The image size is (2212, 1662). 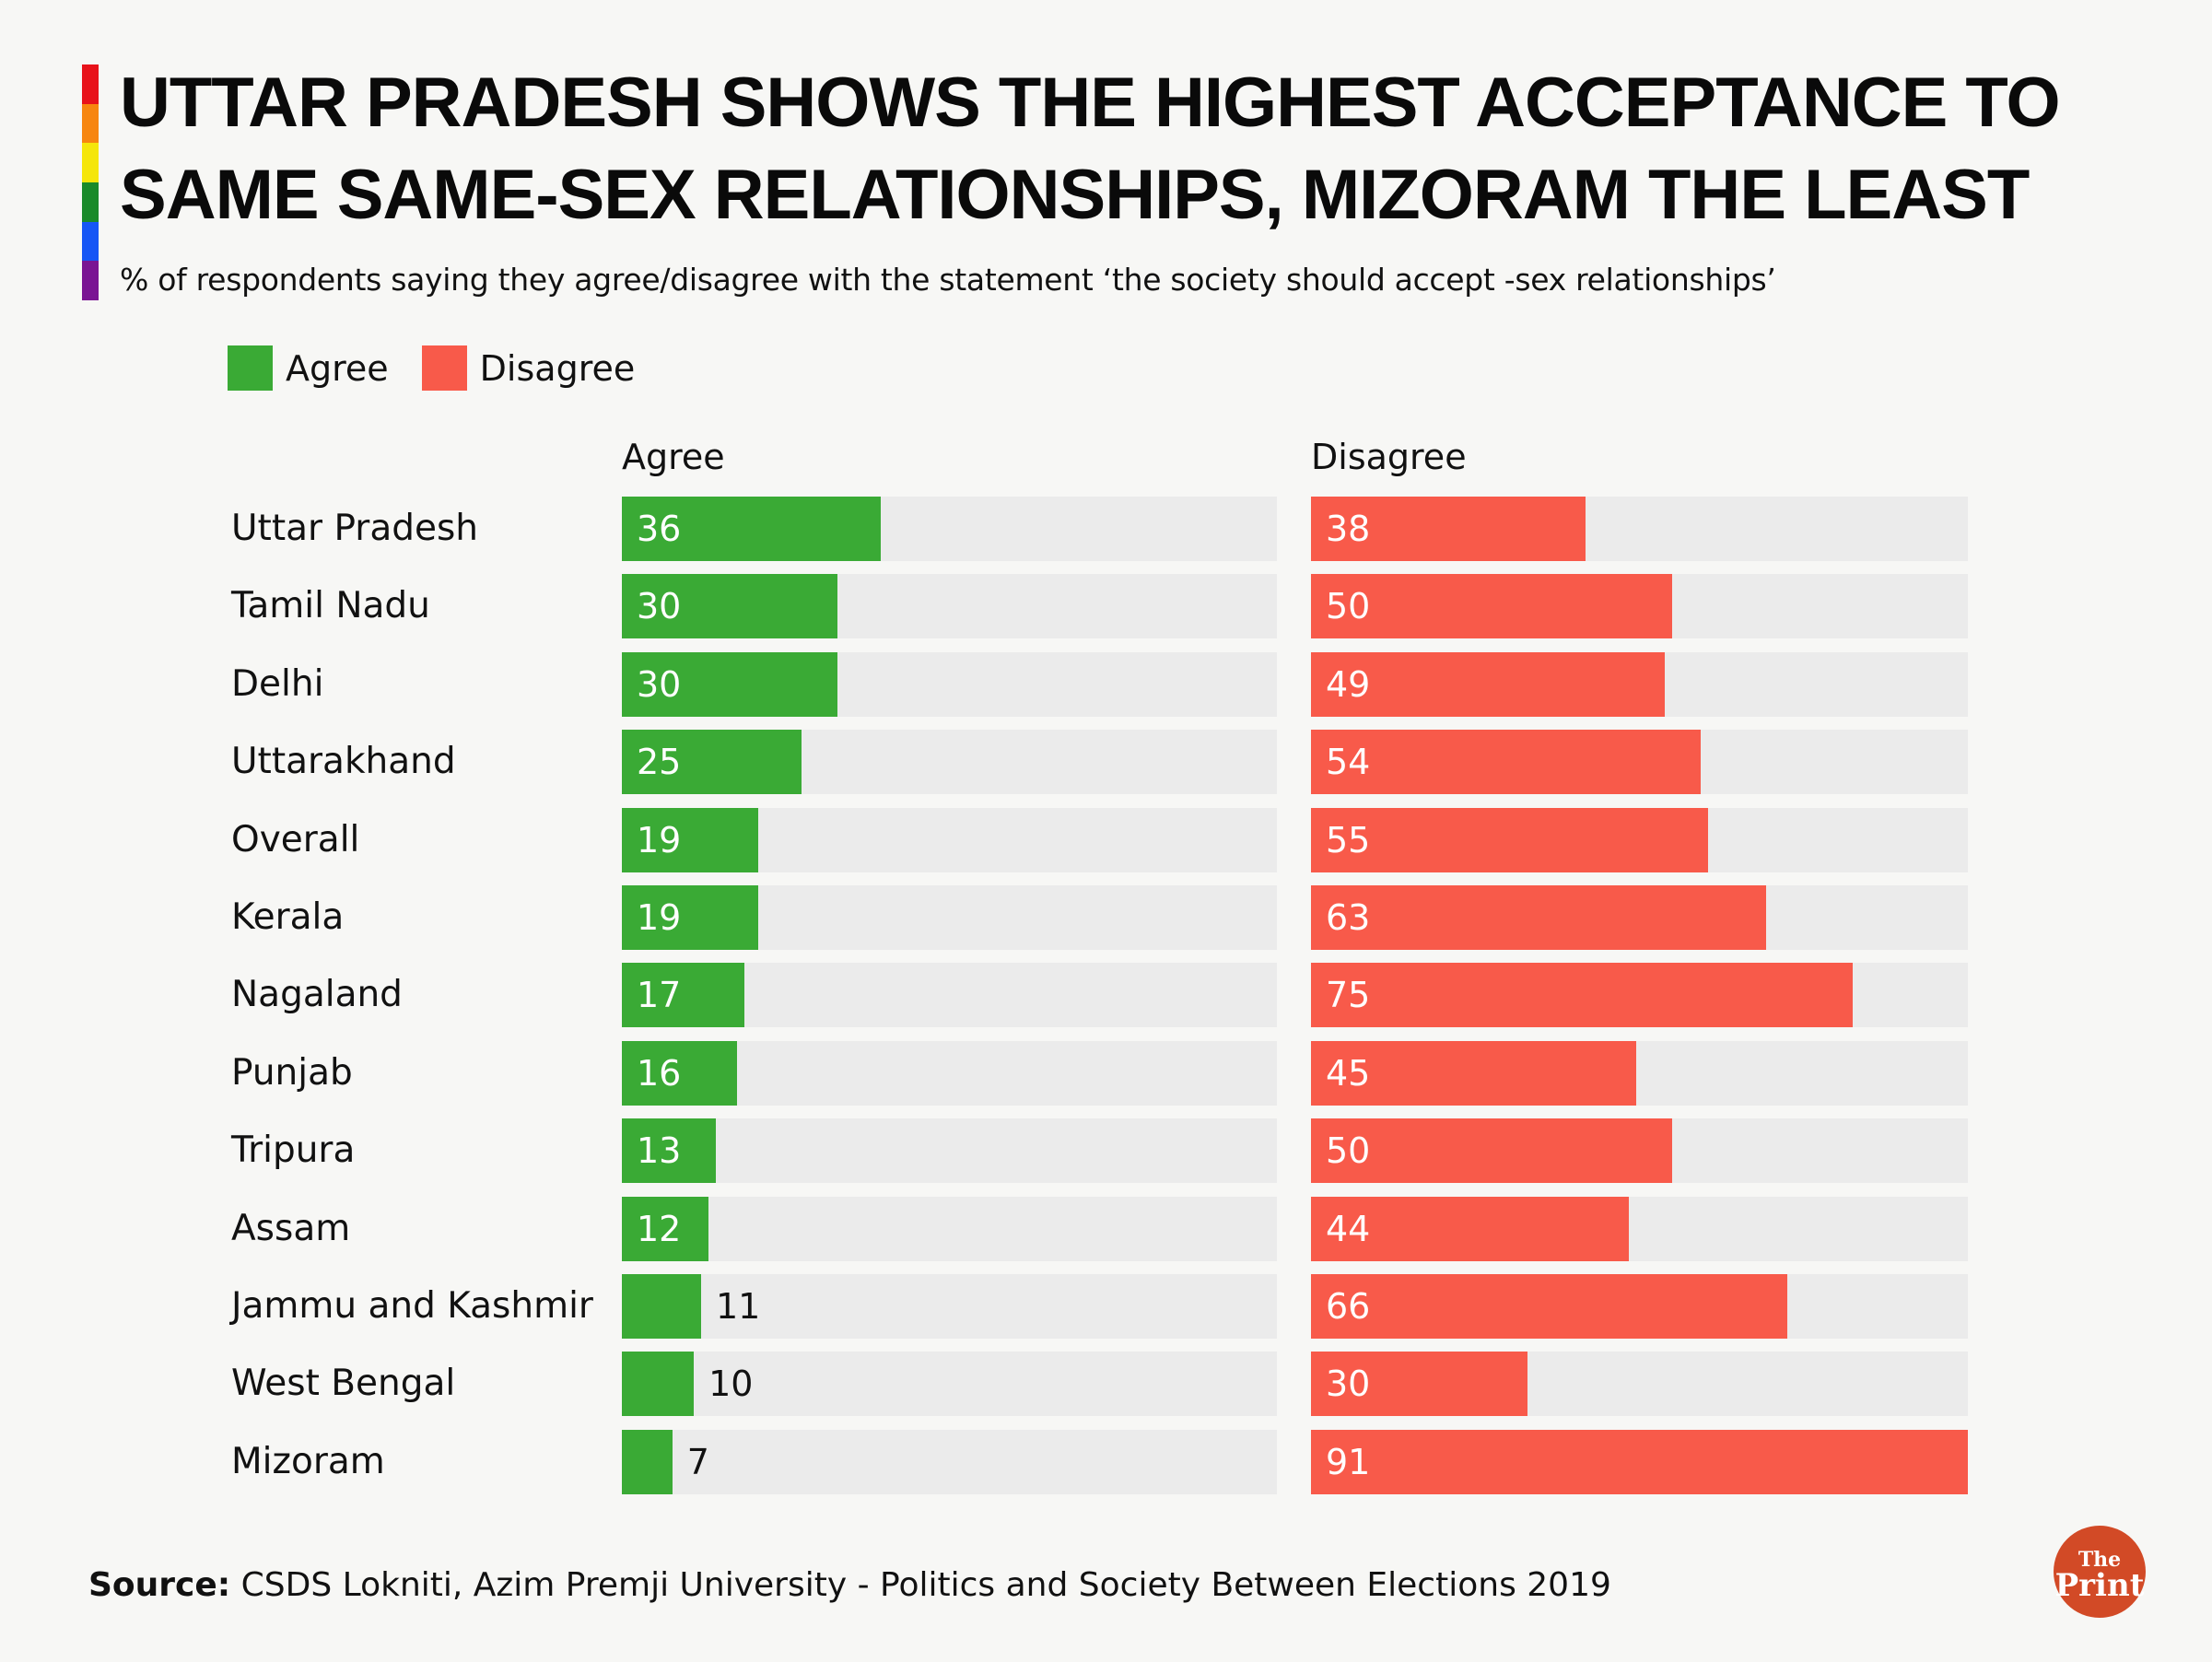 I want to click on category-label: Assam, so click(x=291, y=1228).